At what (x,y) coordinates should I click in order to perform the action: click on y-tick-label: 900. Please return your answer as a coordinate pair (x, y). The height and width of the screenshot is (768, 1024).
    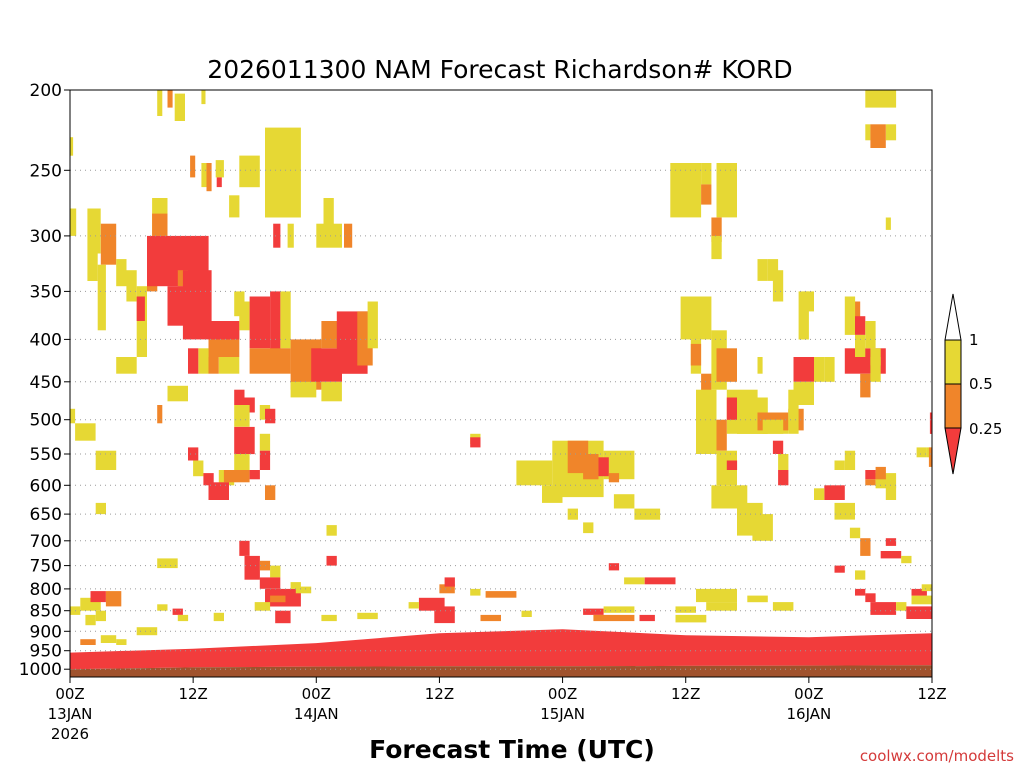
    Looking at the image, I should click on (46, 632).